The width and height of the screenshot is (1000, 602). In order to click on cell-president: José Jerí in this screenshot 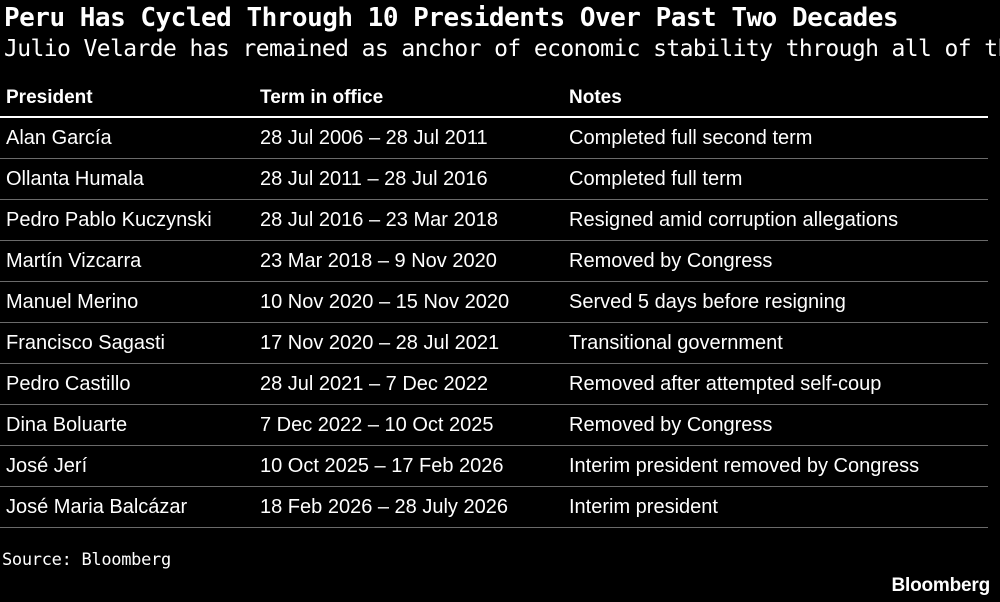, I will do `click(127, 466)`.